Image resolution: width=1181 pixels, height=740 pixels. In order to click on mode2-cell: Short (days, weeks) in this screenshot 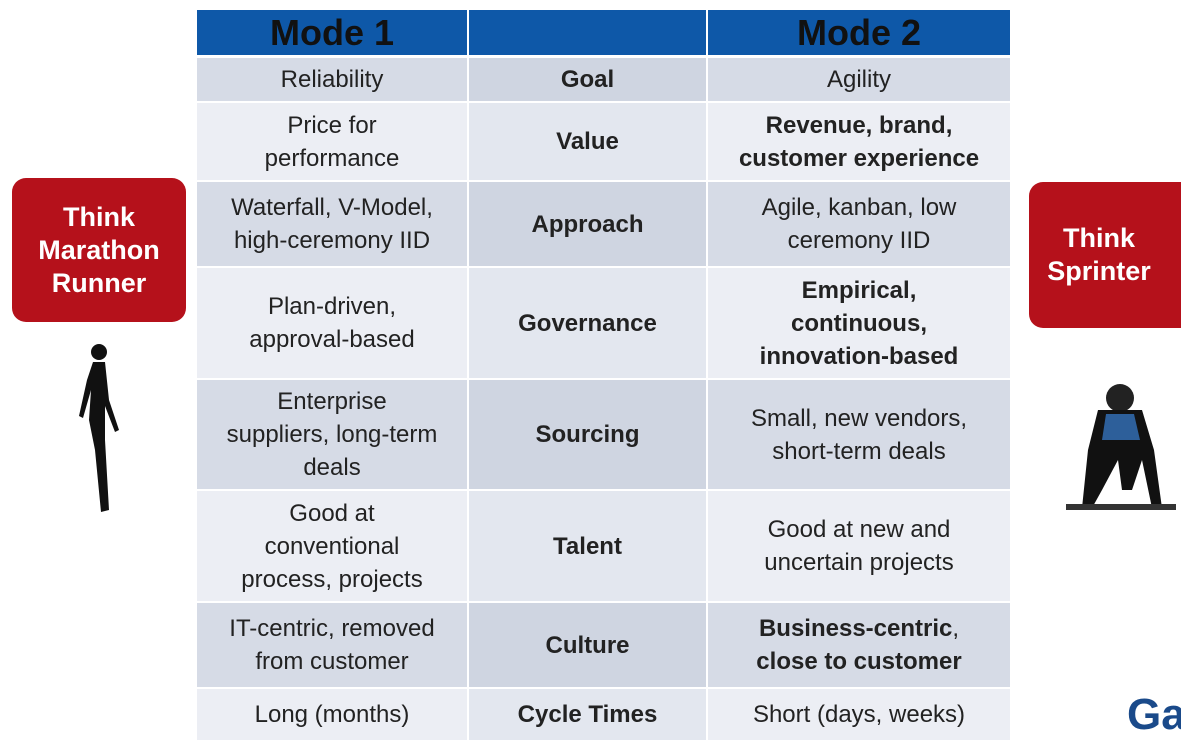, I will do `click(859, 714)`.